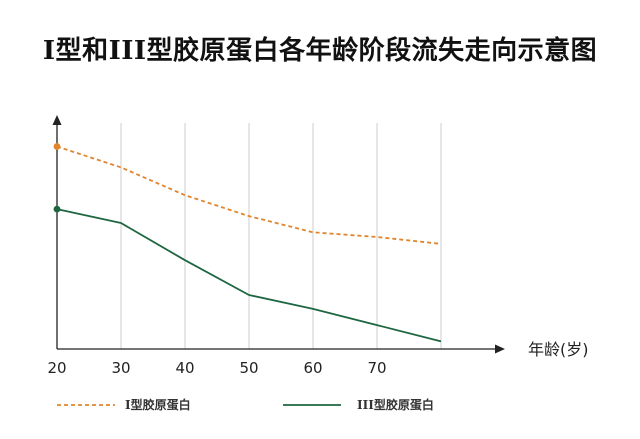 This screenshot has width=640, height=439. Describe the element at coordinates (248, 368) in the screenshot. I see `x-tick-label: 50` at that location.